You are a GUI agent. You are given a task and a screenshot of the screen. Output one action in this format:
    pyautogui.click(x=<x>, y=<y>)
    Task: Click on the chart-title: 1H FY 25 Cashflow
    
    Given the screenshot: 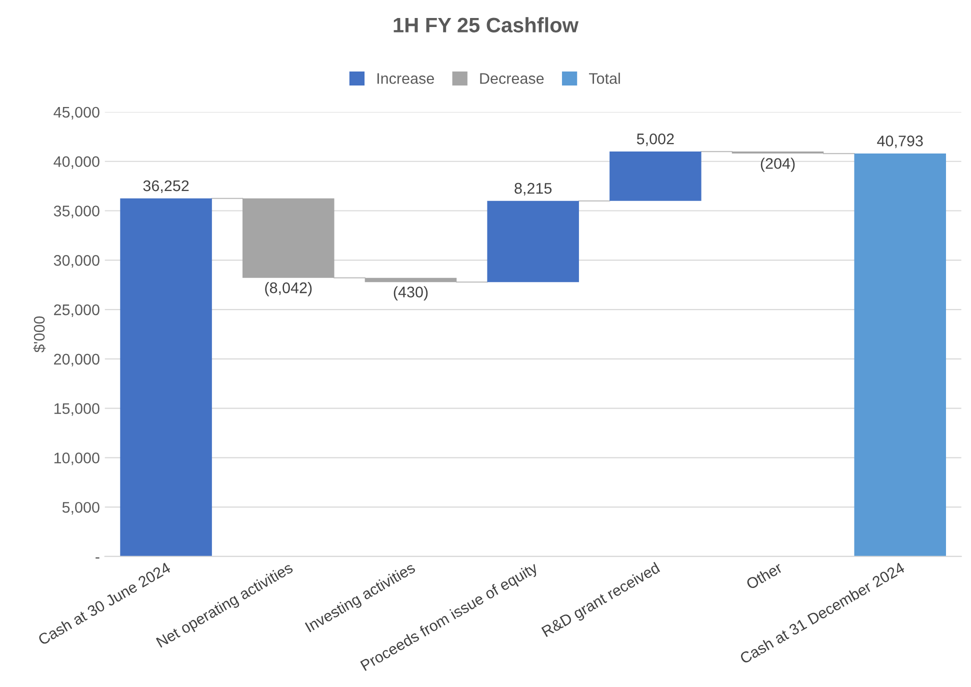 What is the action you would take?
    pyautogui.click(x=486, y=24)
    